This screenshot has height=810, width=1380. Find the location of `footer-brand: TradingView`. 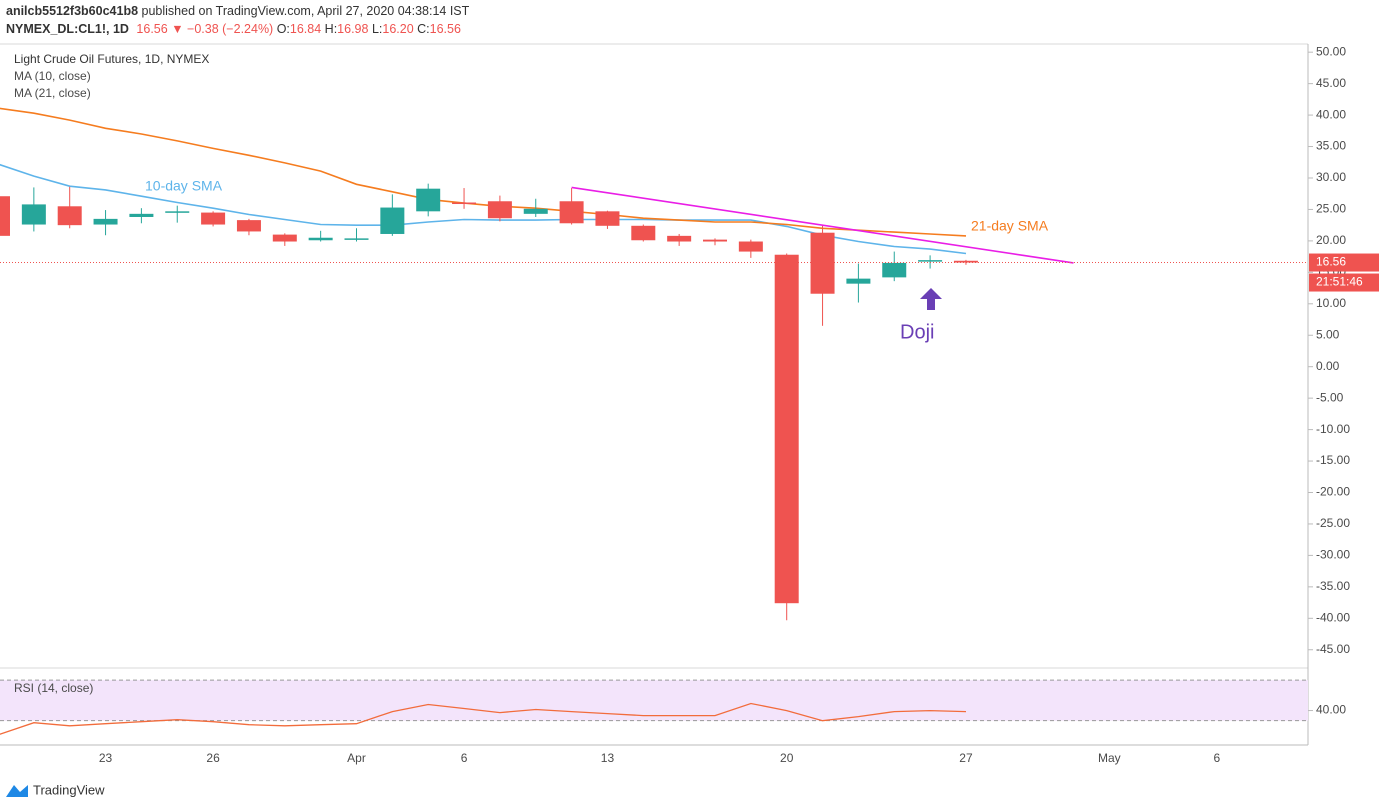

footer-brand: TradingView is located at coordinates (69, 789).